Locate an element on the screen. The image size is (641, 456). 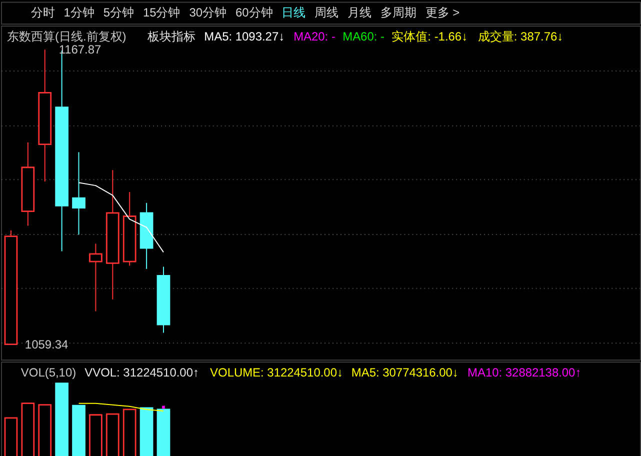
text: 更多 > is located at coordinates (442, 13).